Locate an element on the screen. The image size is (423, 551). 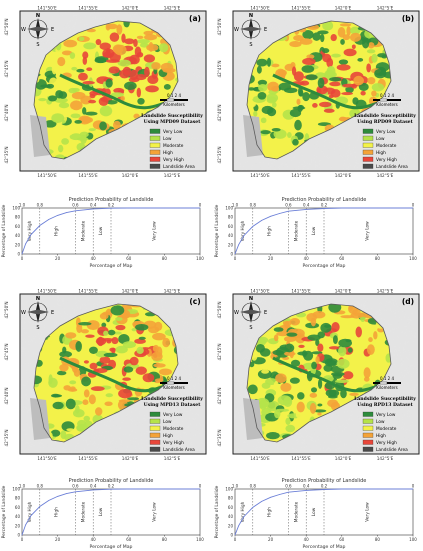
top-tick: 0.4 is located at coordinates (306, 205).